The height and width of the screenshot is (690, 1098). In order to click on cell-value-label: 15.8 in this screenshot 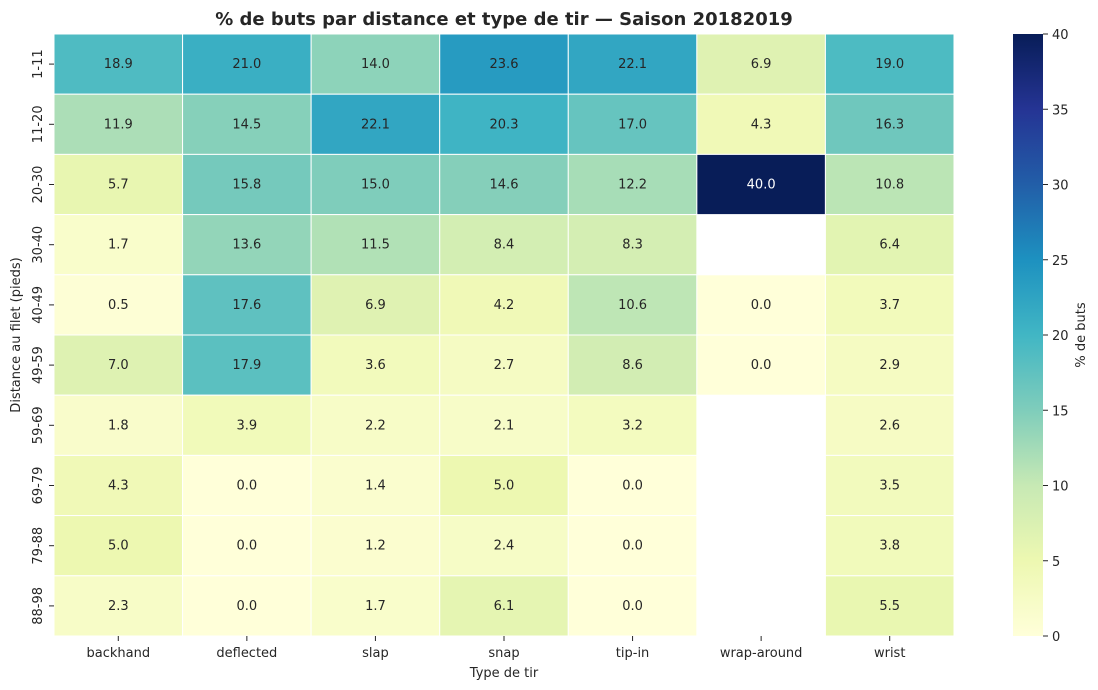, I will do `click(246, 185)`.